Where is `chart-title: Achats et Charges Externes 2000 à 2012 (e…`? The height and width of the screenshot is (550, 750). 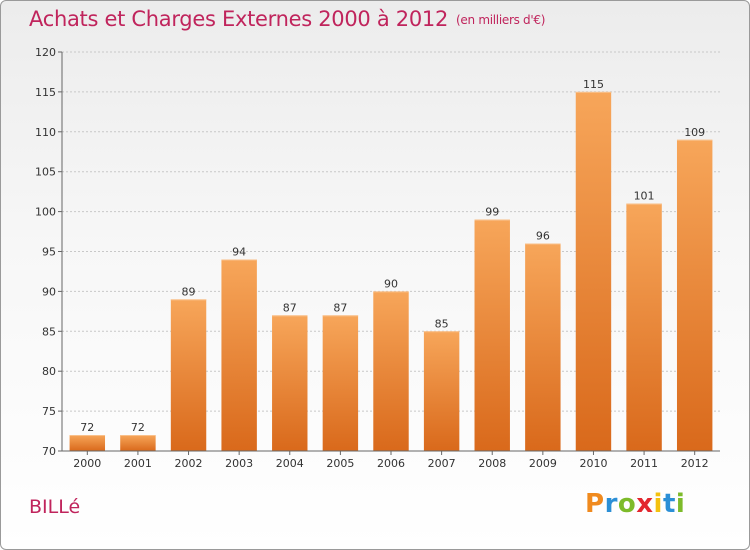
chart-title: Achats et Charges Externes 2000 à 2012 (e… is located at coordinates (287, 19).